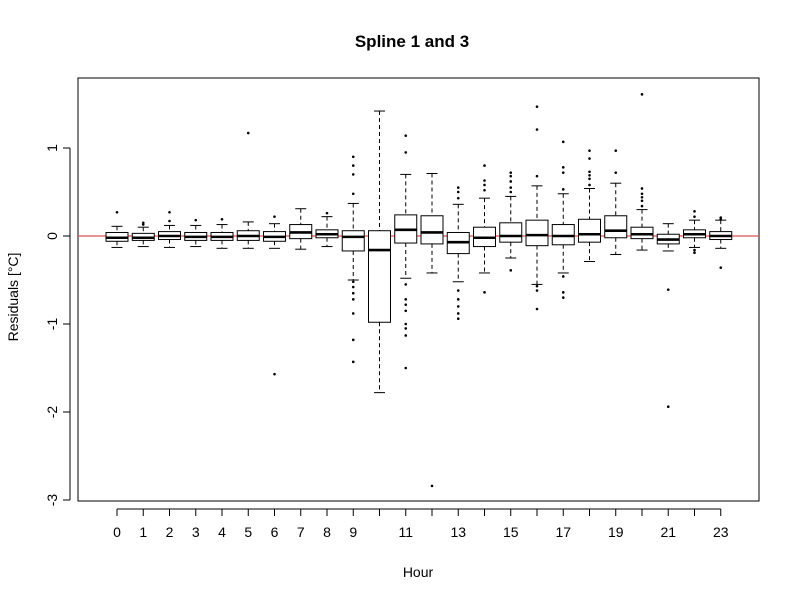  Describe the element at coordinates (13, 297) in the screenshot. I see `y-axis-label: Residuals [°C]` at that location.